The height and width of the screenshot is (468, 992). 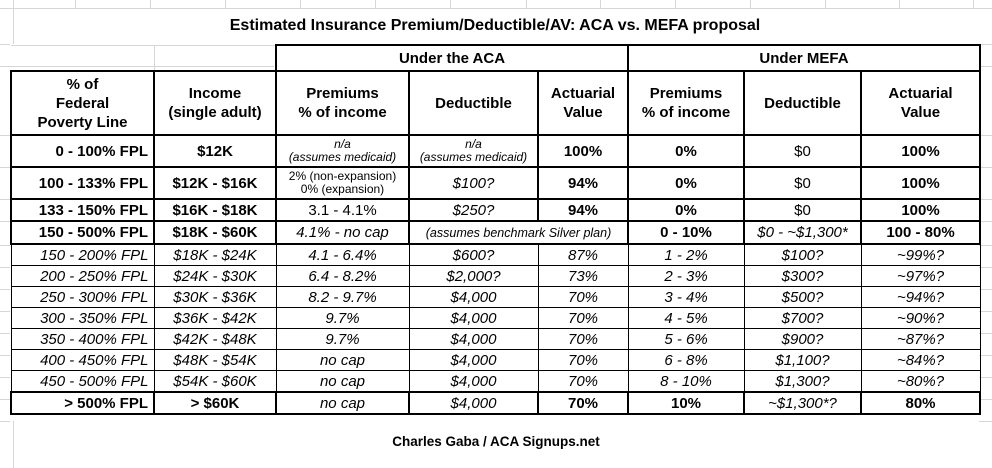 I want to click on mefa-av-cell: 100 - 80%, so click(x=920, y=232).